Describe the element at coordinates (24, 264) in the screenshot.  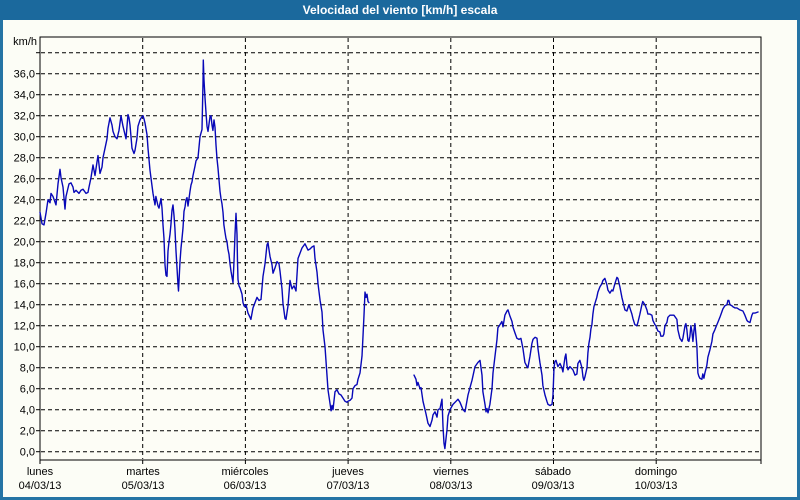
I see `y-tick-label: 18,0` at that location.